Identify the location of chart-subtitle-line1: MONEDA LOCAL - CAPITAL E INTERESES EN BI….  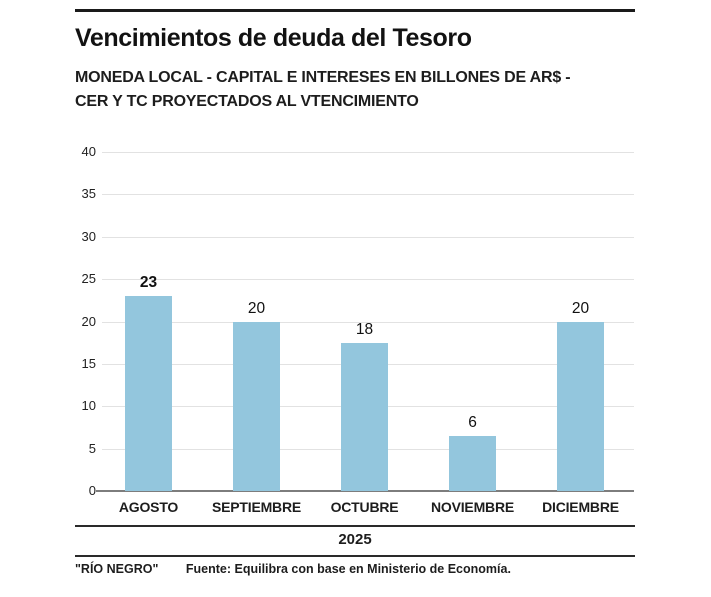
(323, 77).